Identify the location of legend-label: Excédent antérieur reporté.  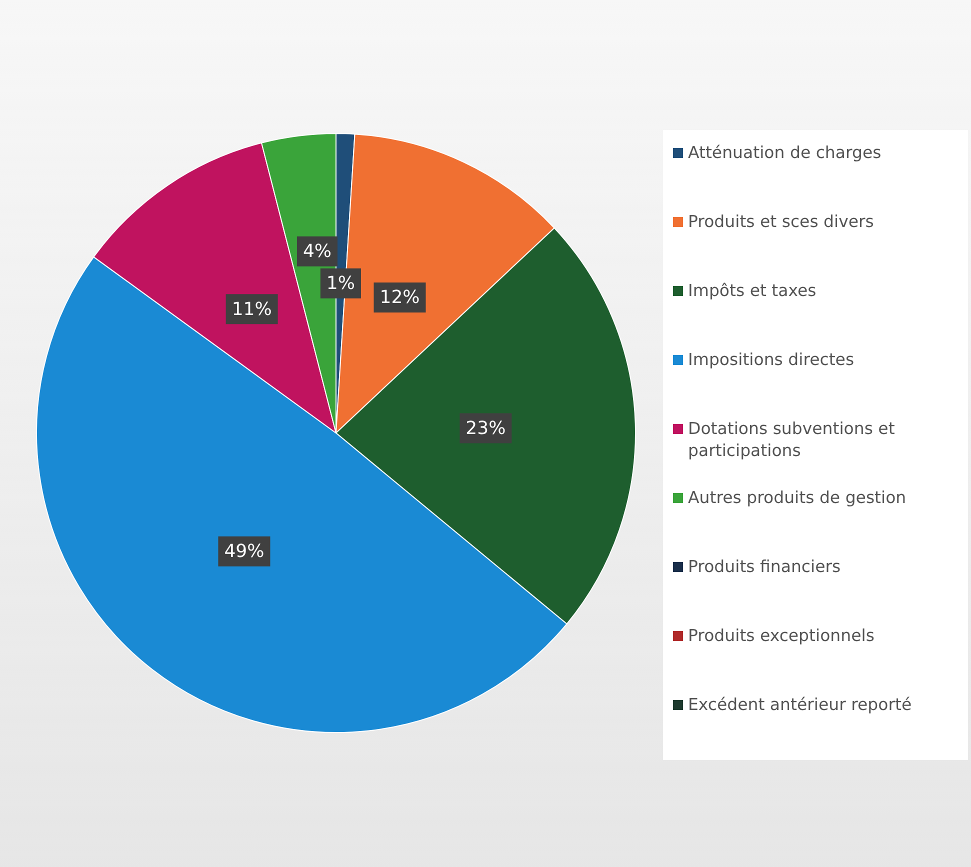
(800, 705).